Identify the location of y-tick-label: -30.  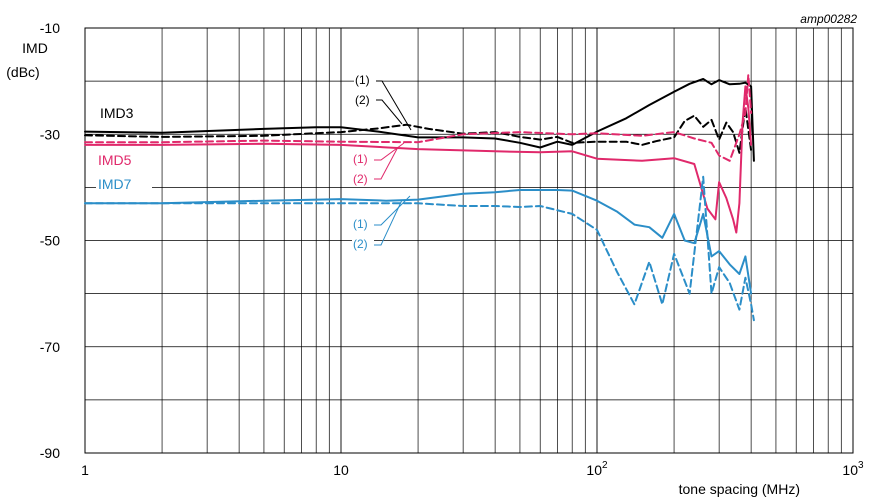
(50, 134).